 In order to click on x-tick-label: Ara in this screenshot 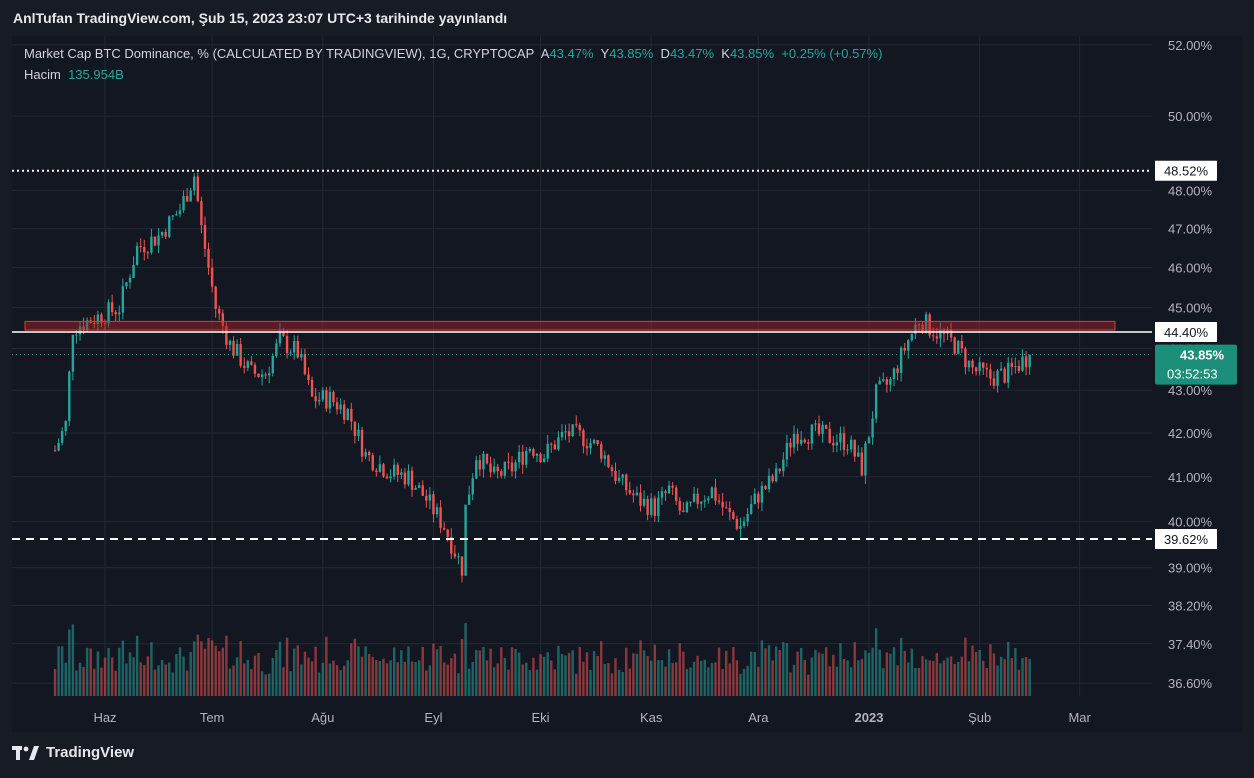, I will do `click(758, 717)`.